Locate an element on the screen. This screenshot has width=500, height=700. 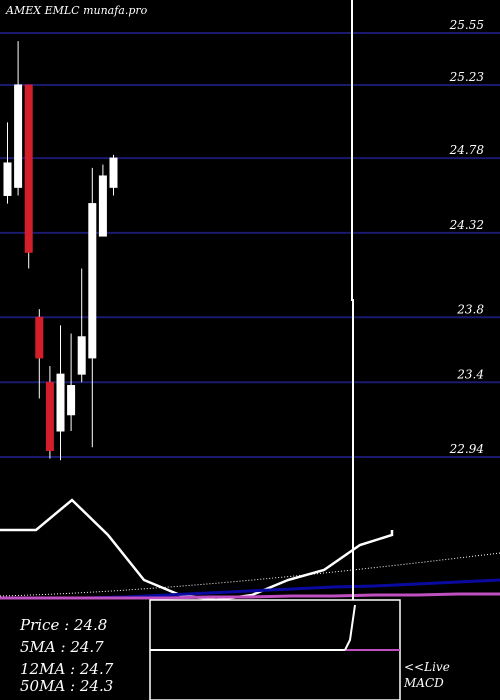
macd-line is located at coordinates (350, 627).